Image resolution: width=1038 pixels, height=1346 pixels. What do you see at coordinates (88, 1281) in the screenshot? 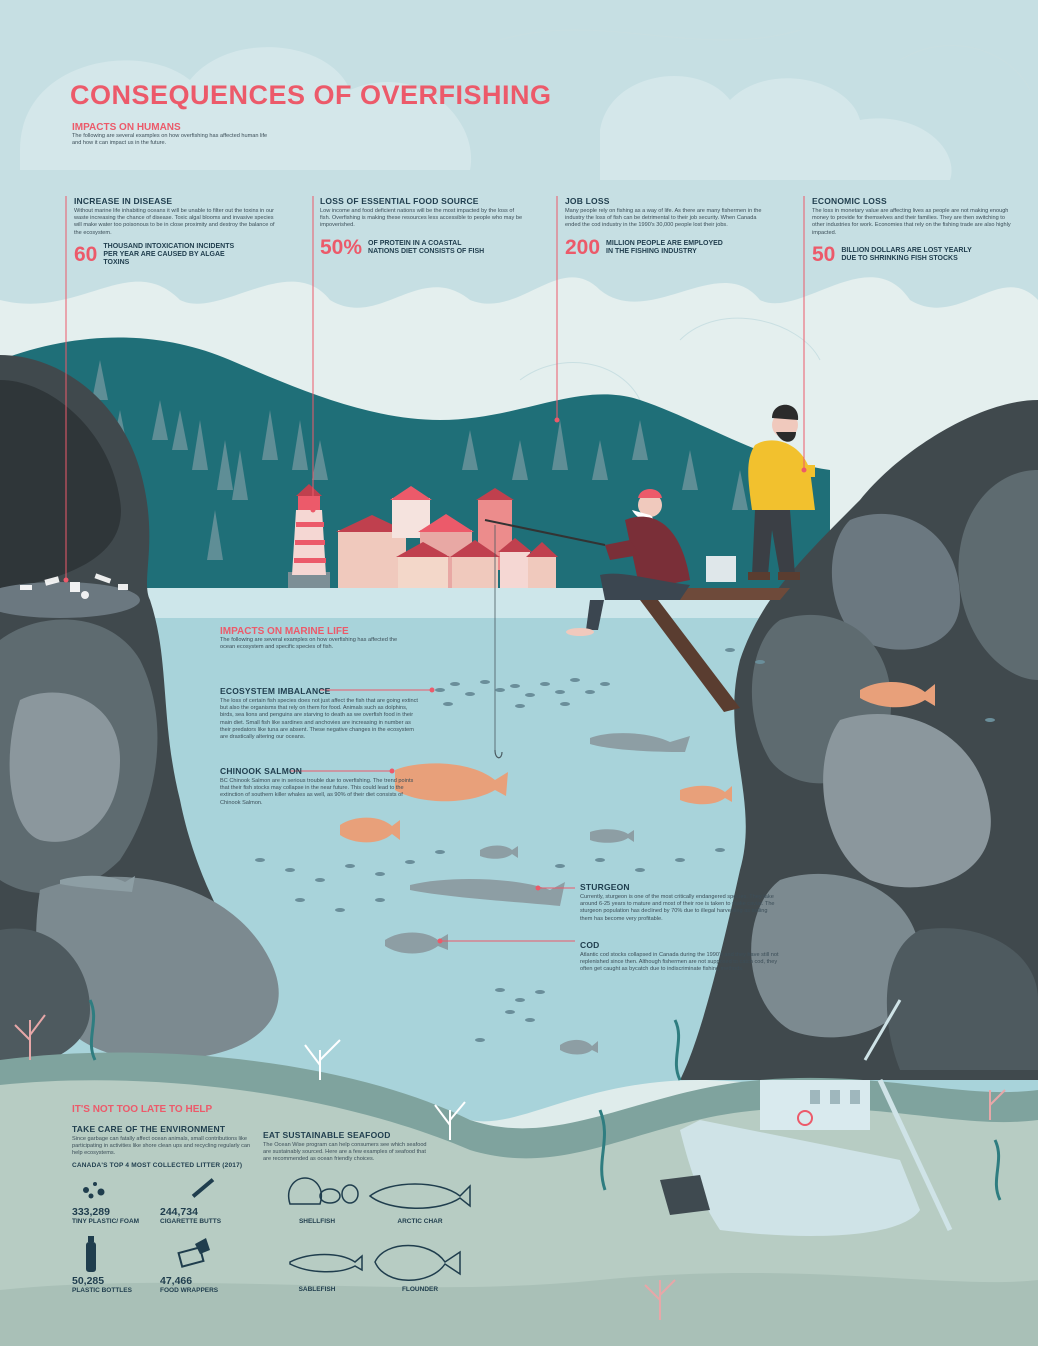
I see `litter-count: 50,285` at bounding box center [88, 1281].